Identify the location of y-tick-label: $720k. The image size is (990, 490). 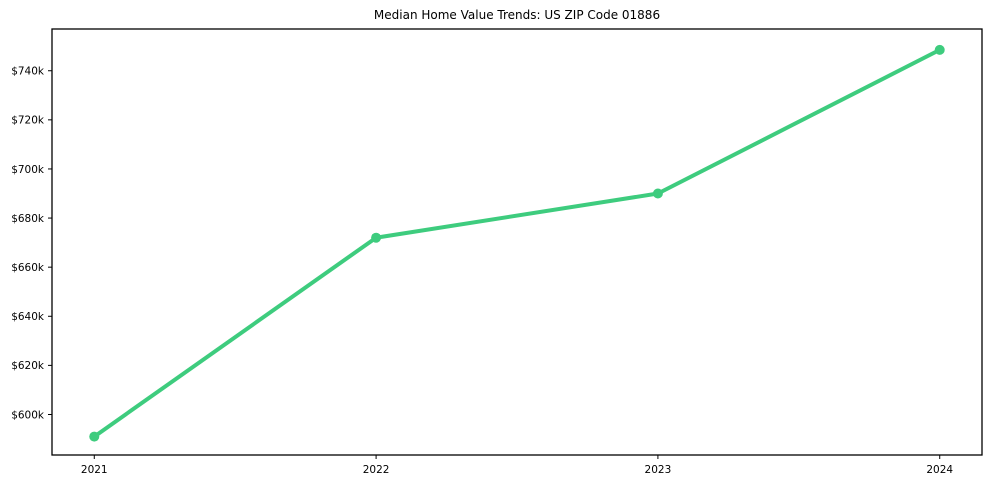
(28, 121).